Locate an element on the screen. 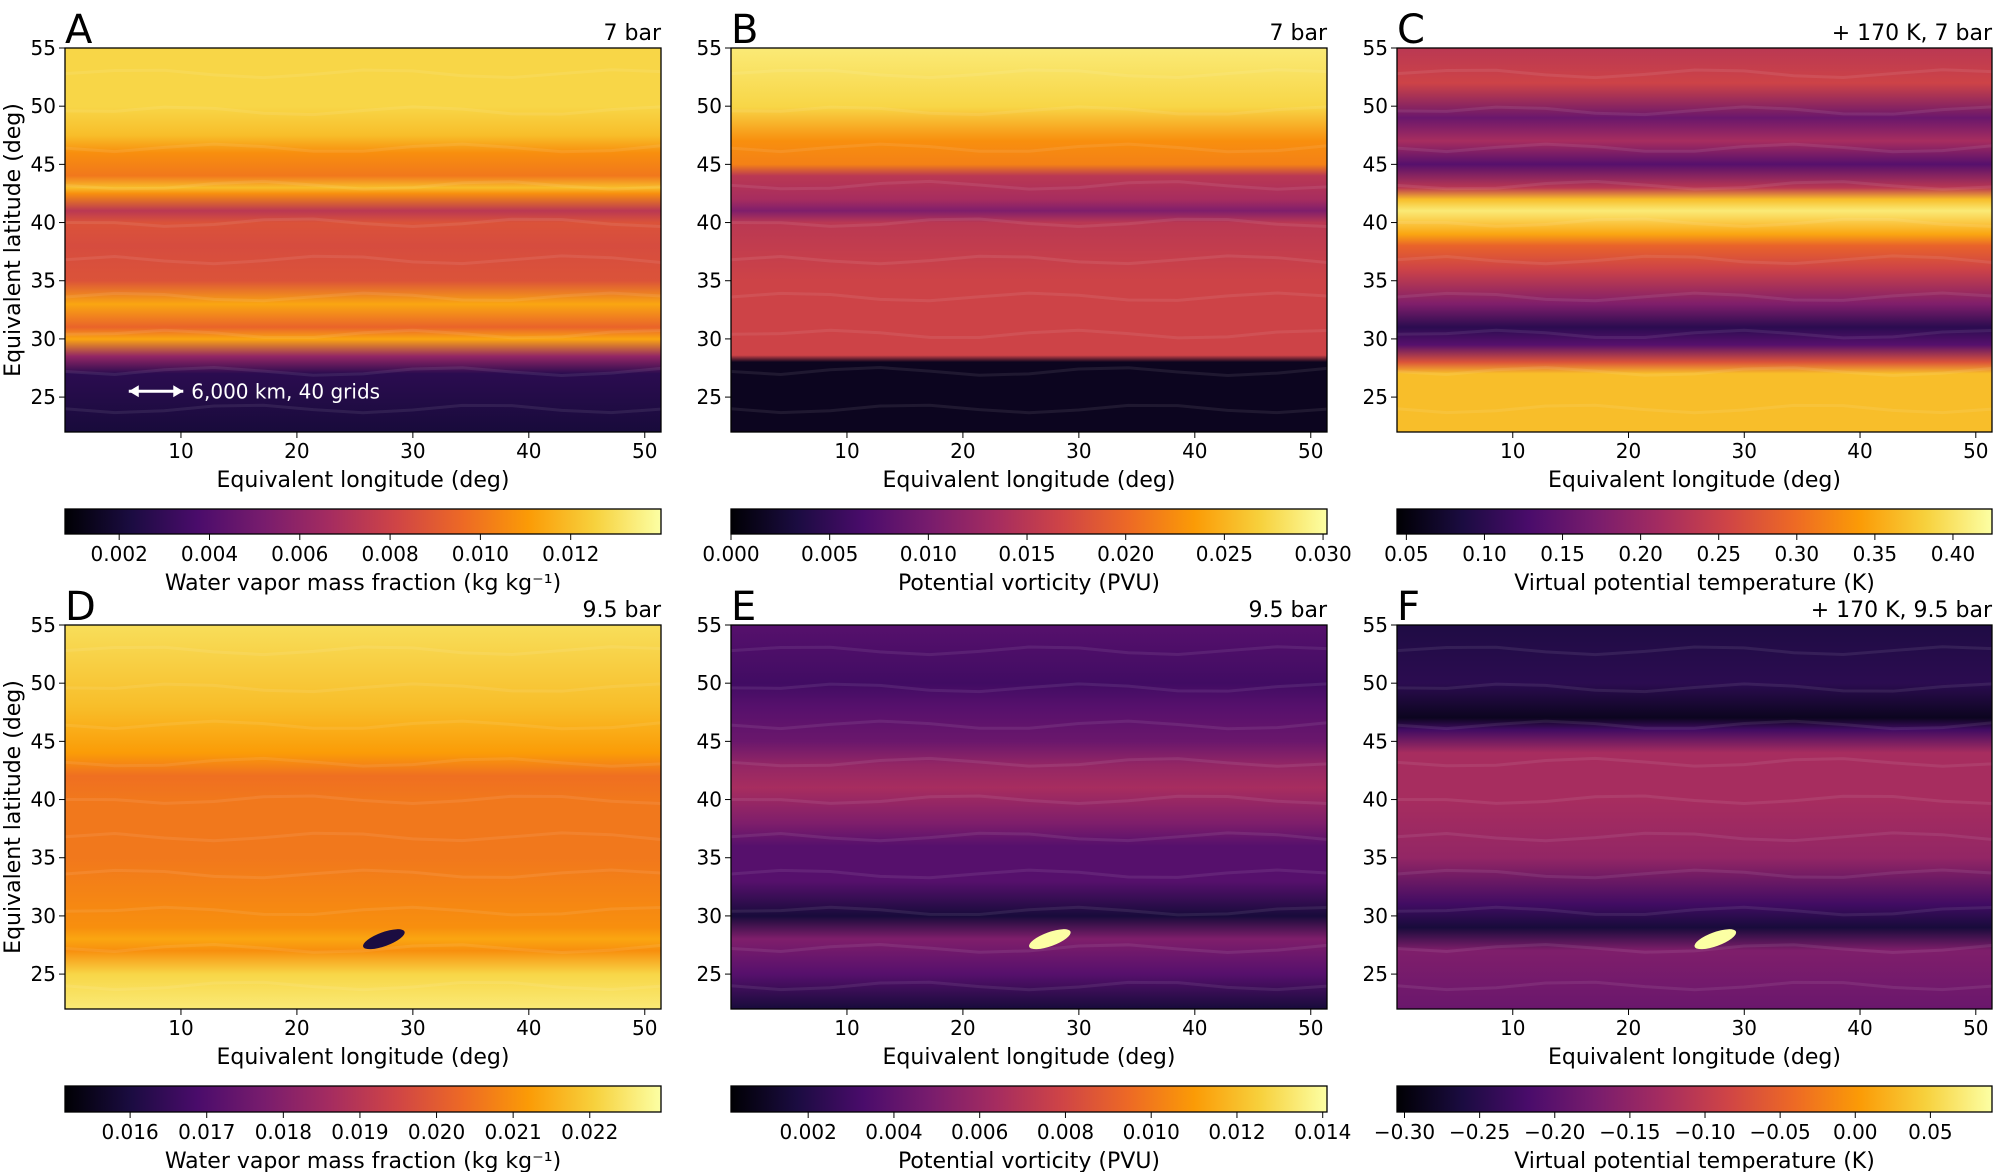 The height and width of the screenshot is (1172, 1994). panel-title: 9.5 bar is located at coordinates (622, 610).